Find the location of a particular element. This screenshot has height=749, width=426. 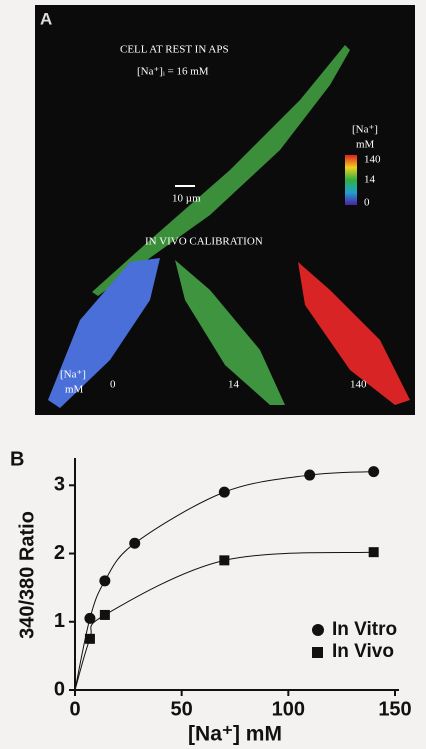

legend-label: In Vivo is located at coordinates (363, 651).